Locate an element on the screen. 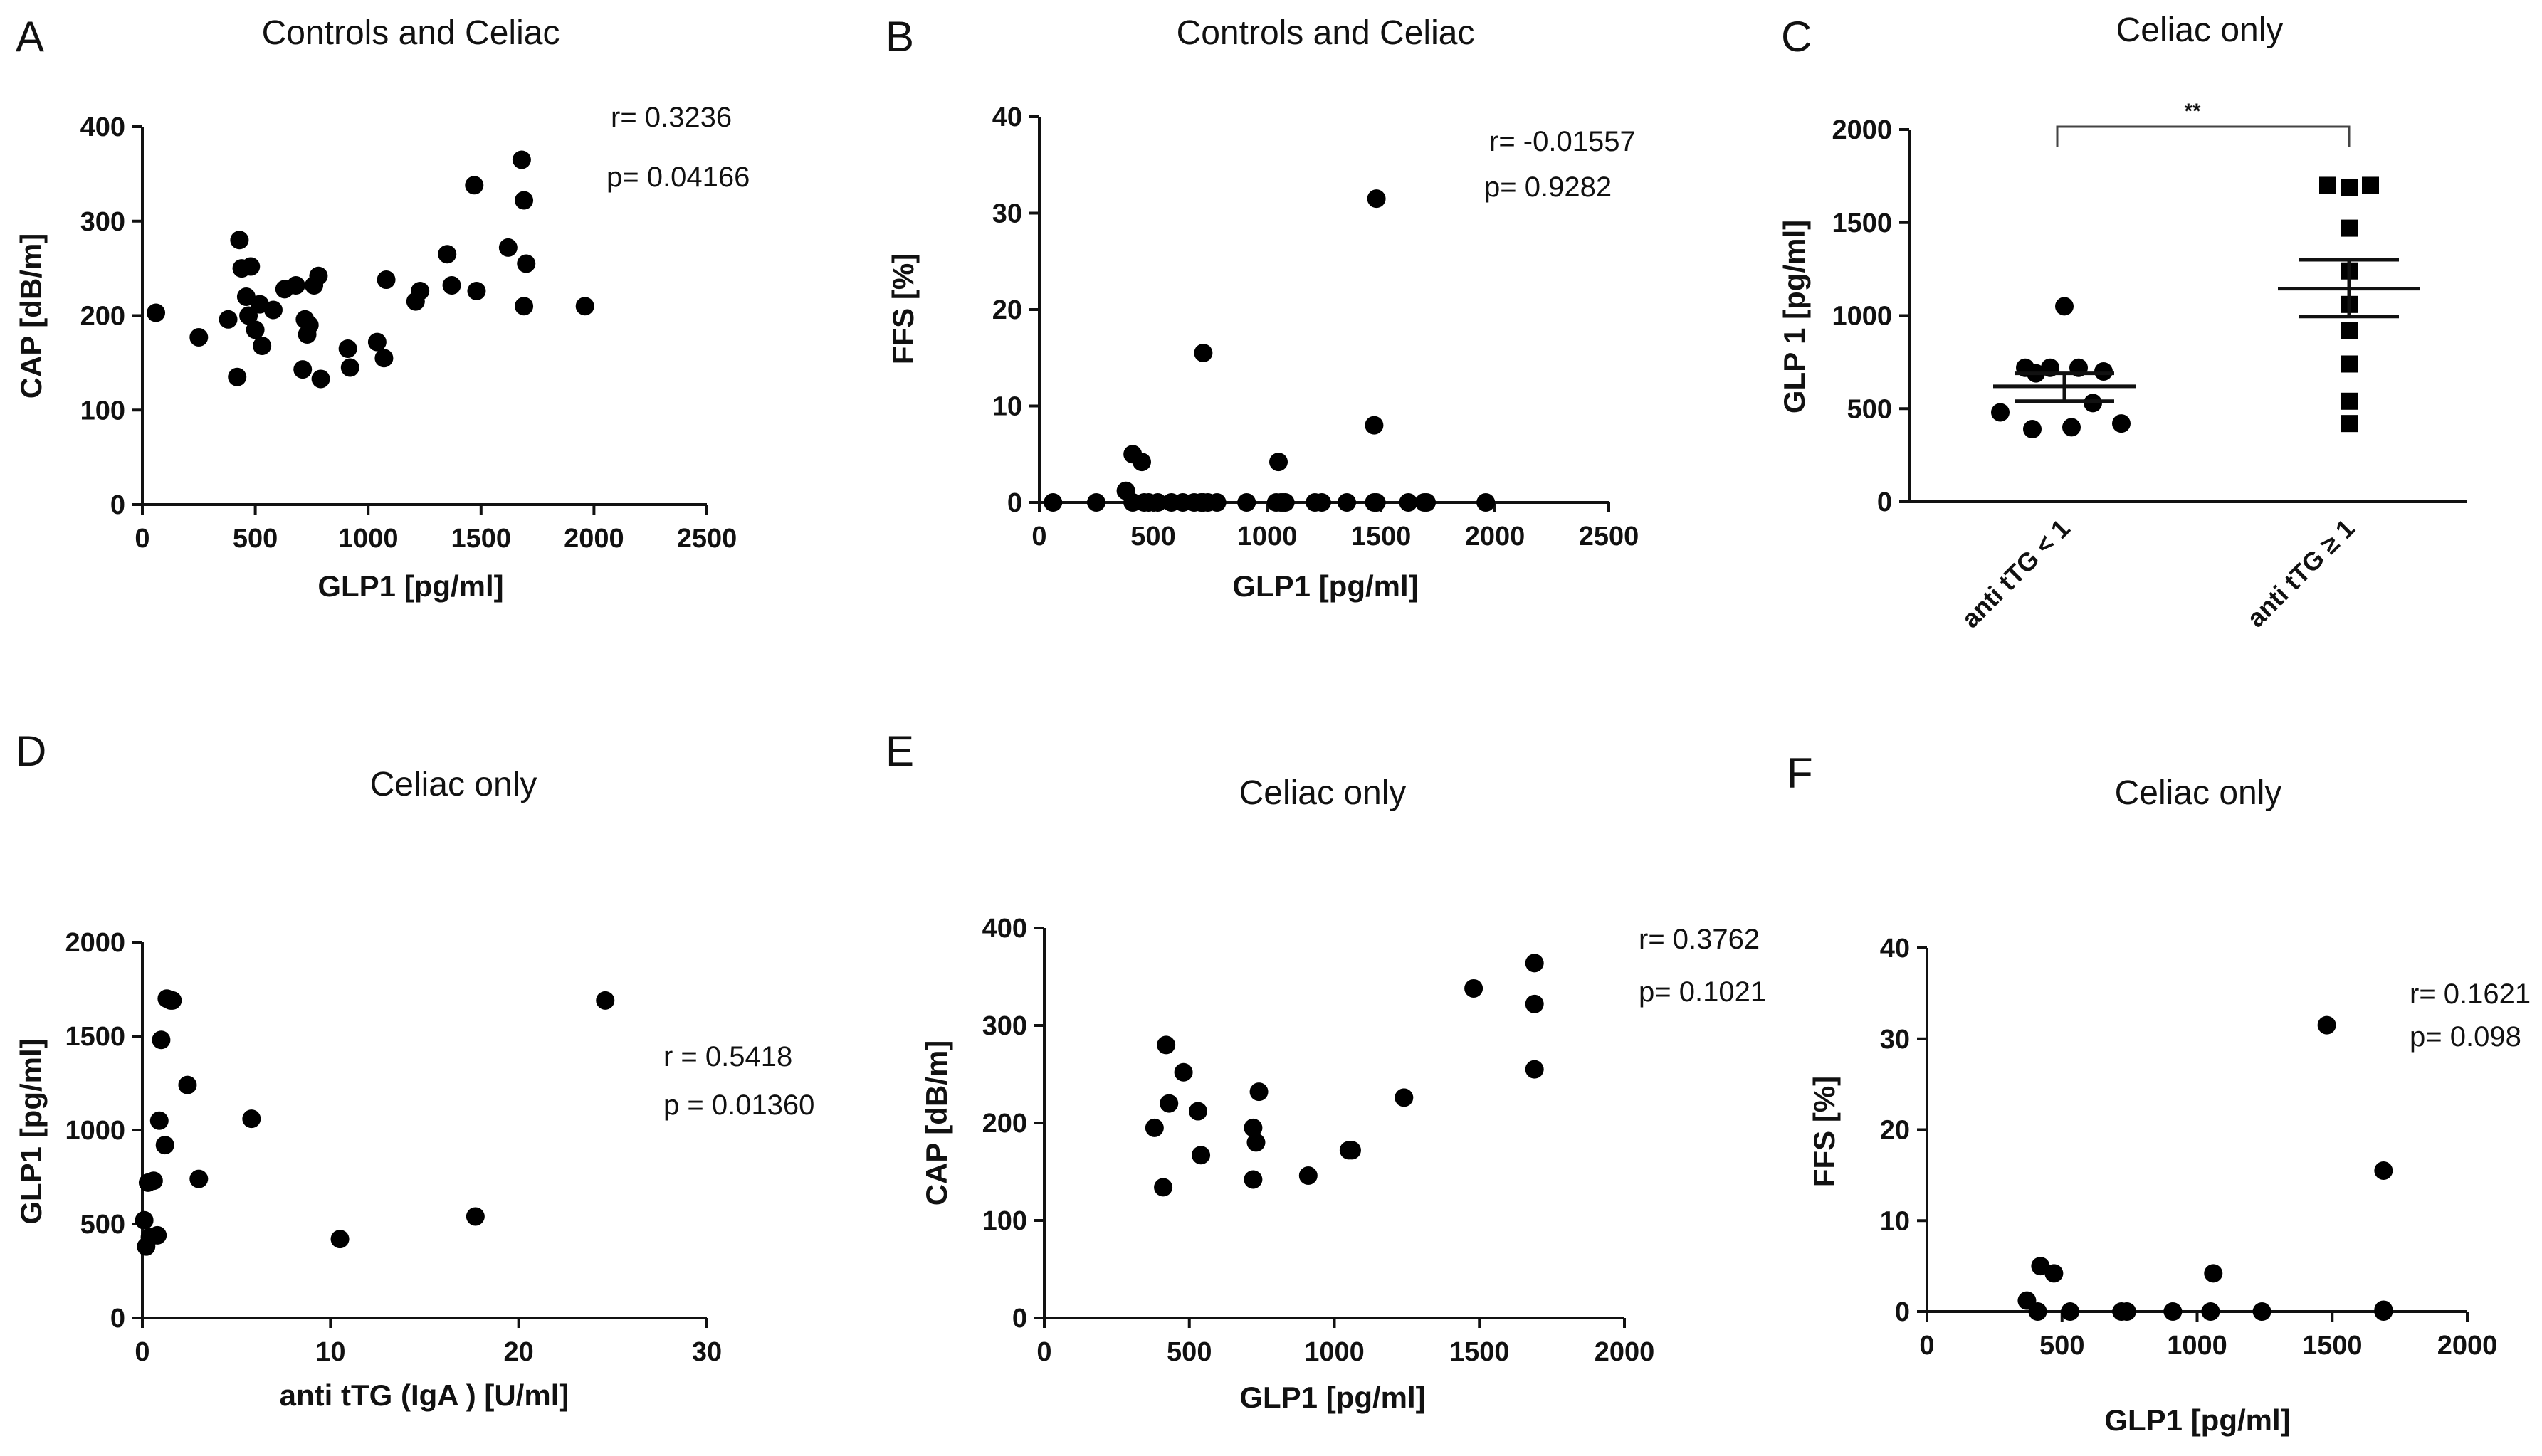 The width and height of the screenshot is (2542, 1456). x-axis-label: anti tTG (IgA ) [U/ml] is located at coordinates (424, 1395).